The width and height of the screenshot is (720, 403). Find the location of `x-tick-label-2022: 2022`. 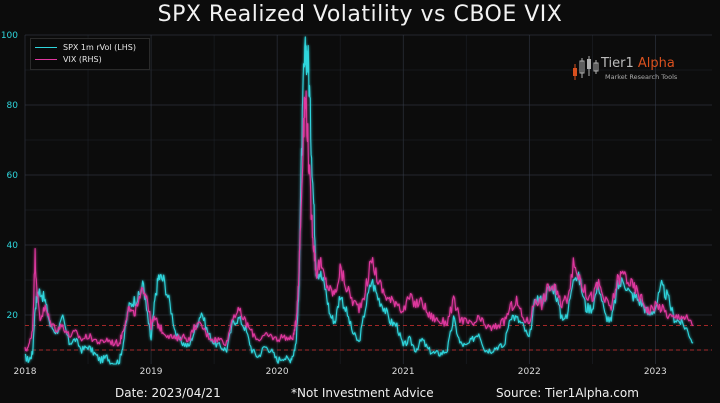

x-tick-label-2022: 2022 is located at coordinates (529, 372).